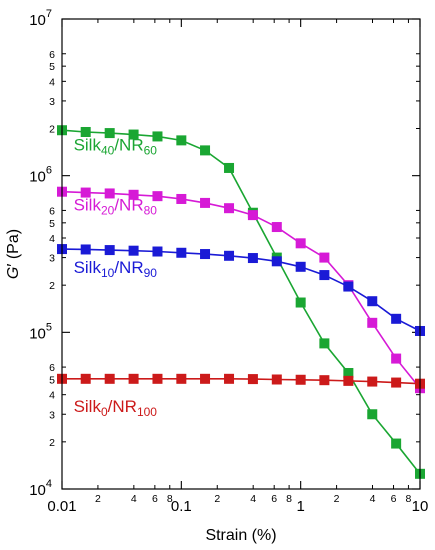  Describe the element at coordinates (300, 506) in the screenshot. I see `x-tick-label: 1` at that location.